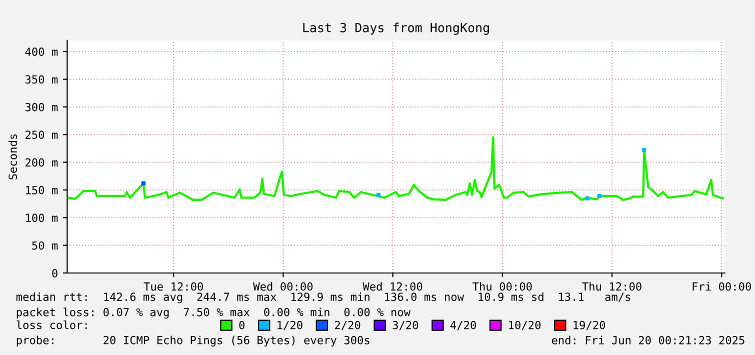  I want to click on legend-title: loss color:, so click(51, 325).